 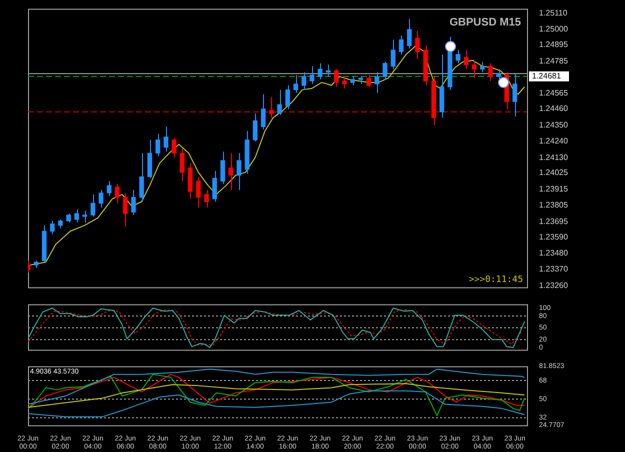 What do you see at coordinates (553, 205) in the screenshot?
I see `y-tick-label: 1.23805` at bounding box center [553, 205].